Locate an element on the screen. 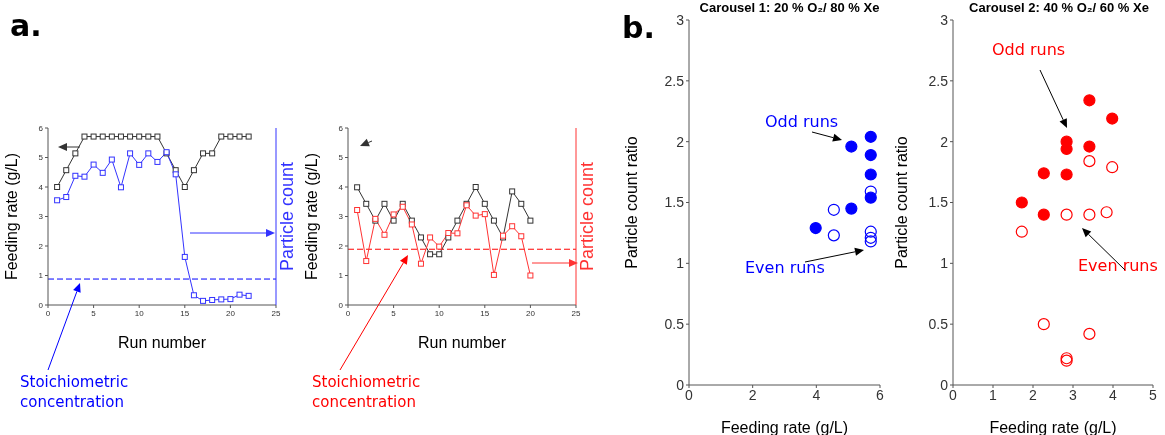 The image size is (1165, 435). series-label: Odd runs is located at coordinates (802, 121).